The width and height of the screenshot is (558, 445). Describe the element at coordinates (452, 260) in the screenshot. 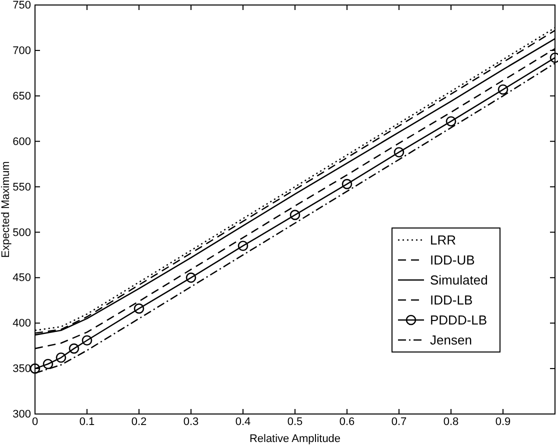

I see `legend-label: IDD-UB` at that location.